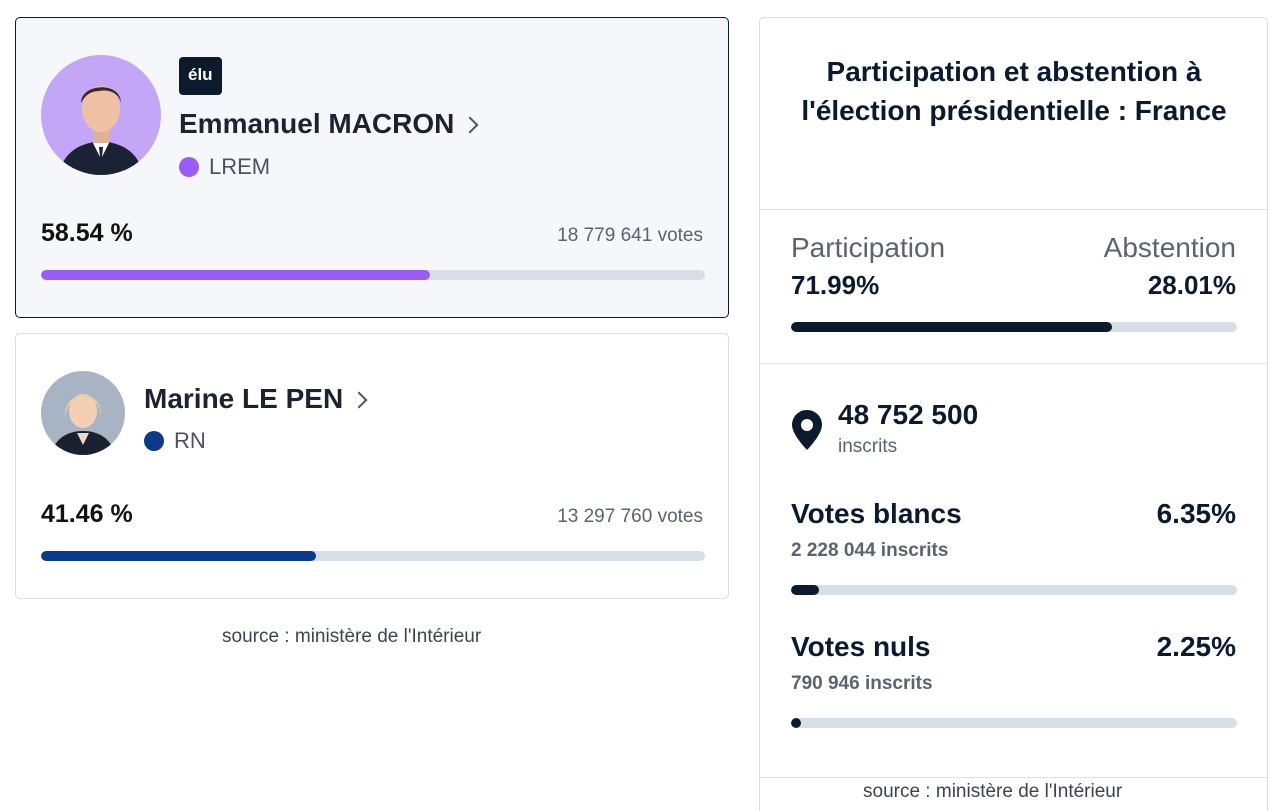 This screenshot has height=811, width=1278. I want to click on blank-votes-percent: 6.35%, so click(1196, 513).